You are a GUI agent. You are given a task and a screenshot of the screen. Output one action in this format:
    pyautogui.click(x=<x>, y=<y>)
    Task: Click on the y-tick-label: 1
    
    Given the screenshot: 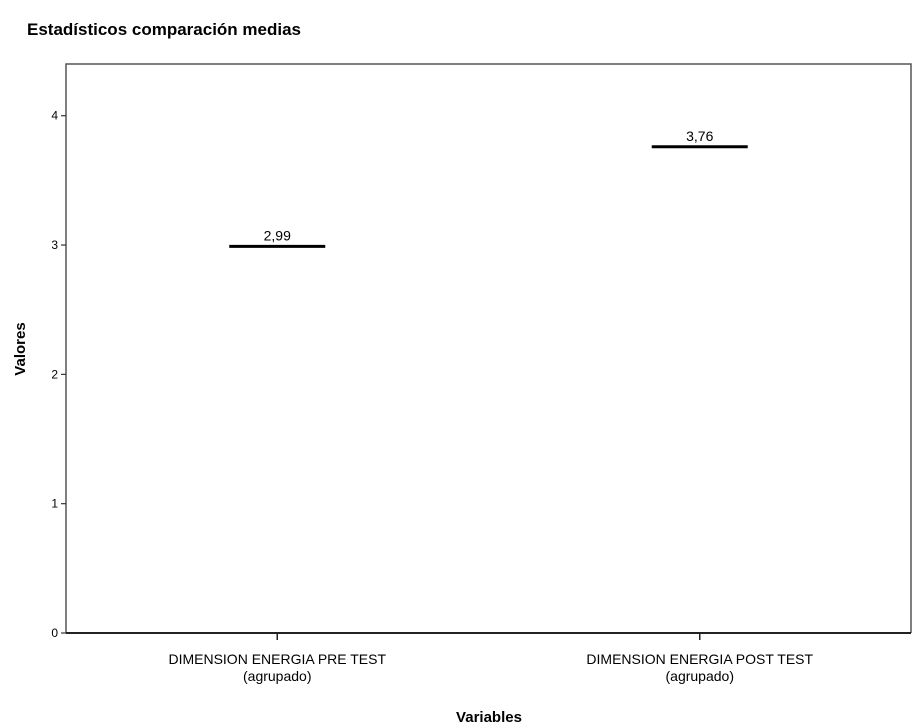 What is the action you would take?
    pyautogui.click(x=54, y=504)
    